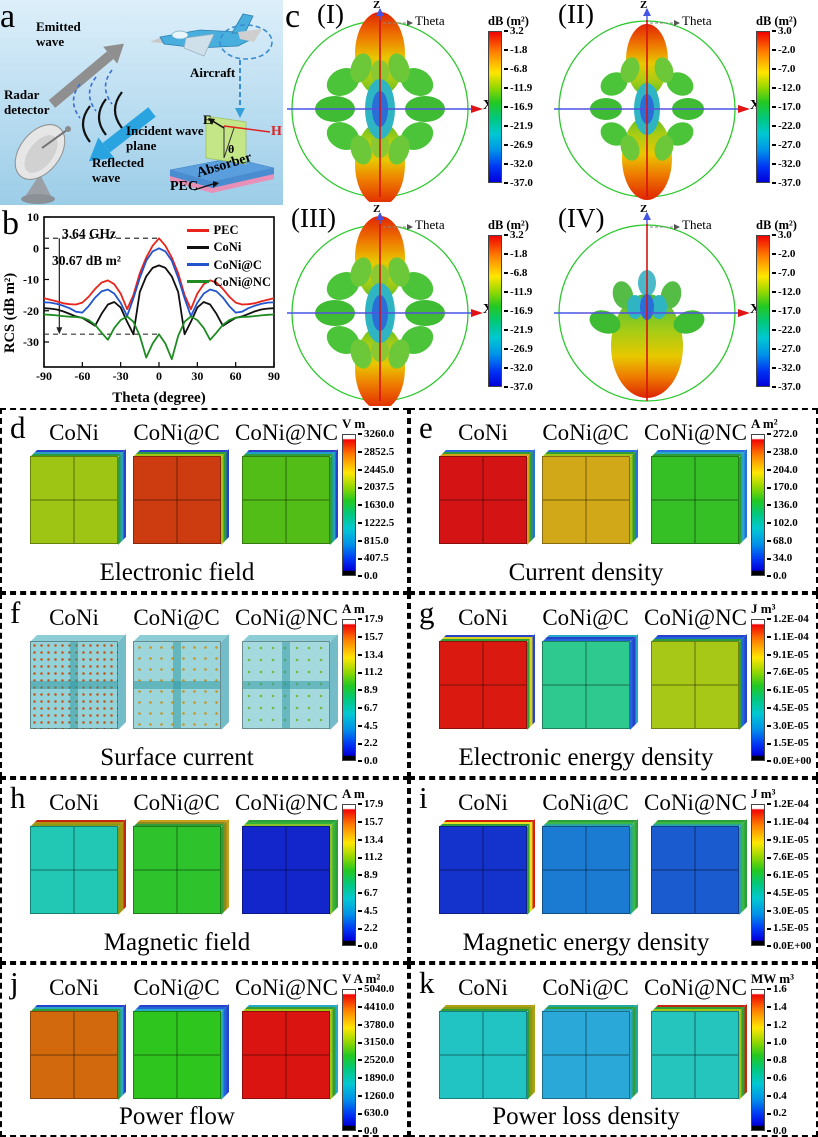  What do you see at coordinates (788, 893) in the screenshot?
I see `colorbar-tick: 4.5E-05` at bounding box center [788, 893].